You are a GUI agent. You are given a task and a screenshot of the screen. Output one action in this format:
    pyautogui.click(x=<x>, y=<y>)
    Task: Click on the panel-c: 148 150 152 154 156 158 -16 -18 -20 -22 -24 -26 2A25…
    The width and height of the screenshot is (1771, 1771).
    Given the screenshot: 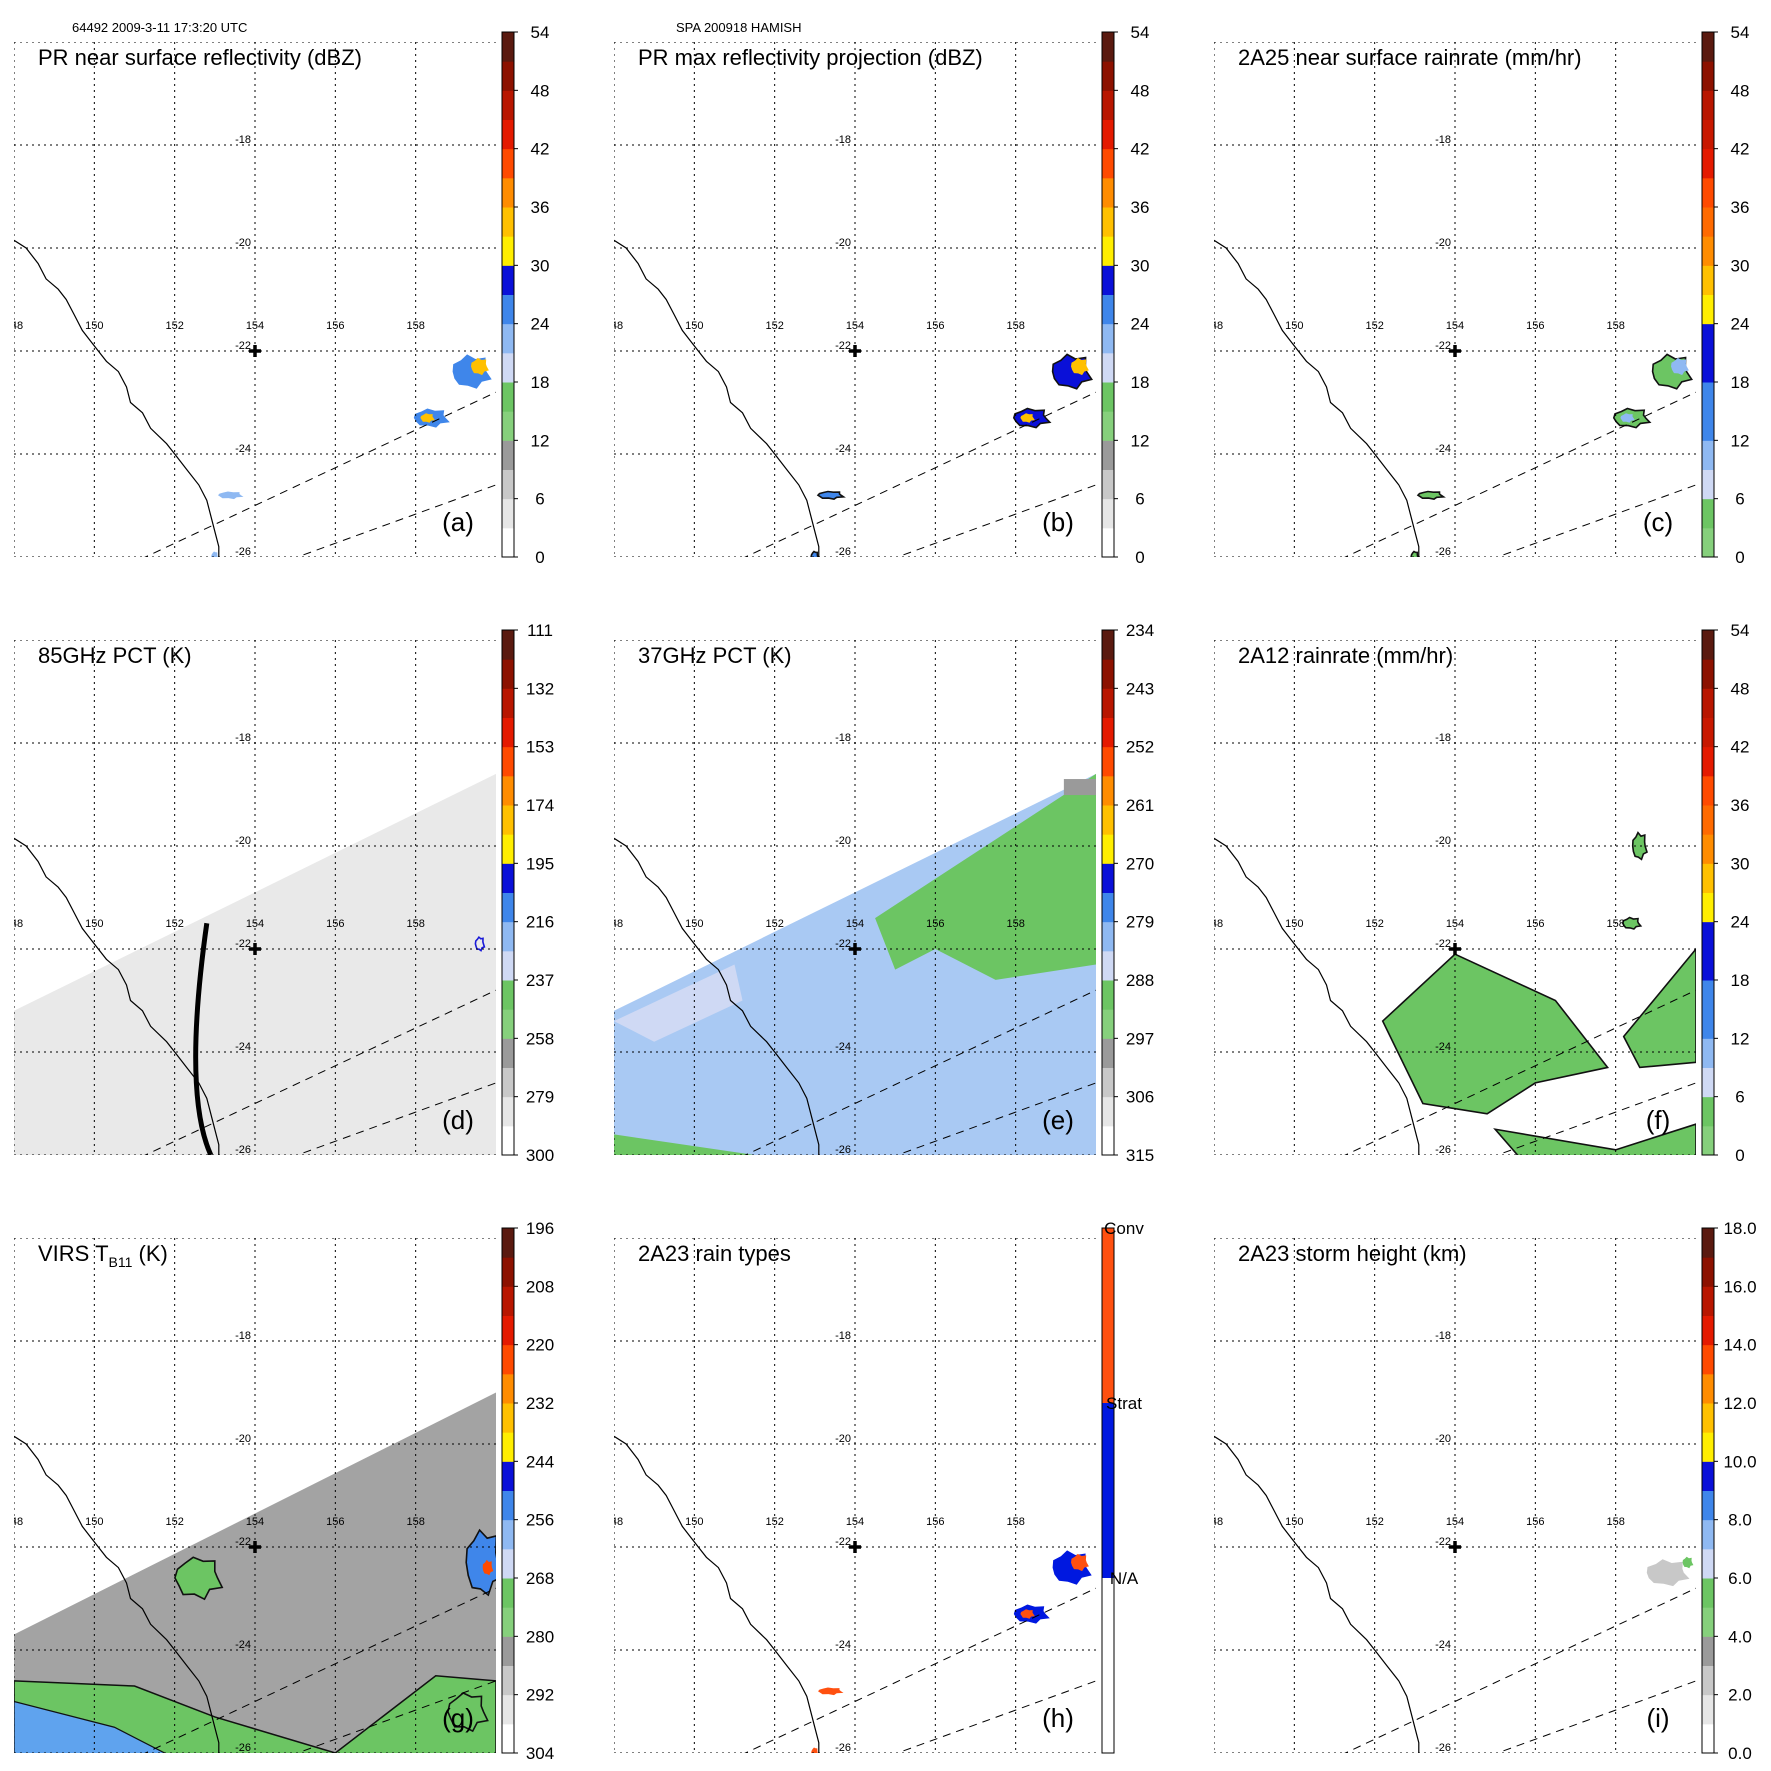 What is the action you would take?
    pyautogui.click(x=1482, y=295)
    